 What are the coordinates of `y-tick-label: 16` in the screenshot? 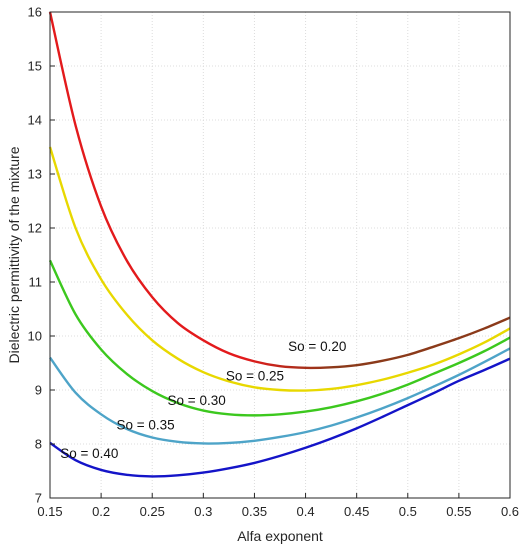 It's located at (35, 12).